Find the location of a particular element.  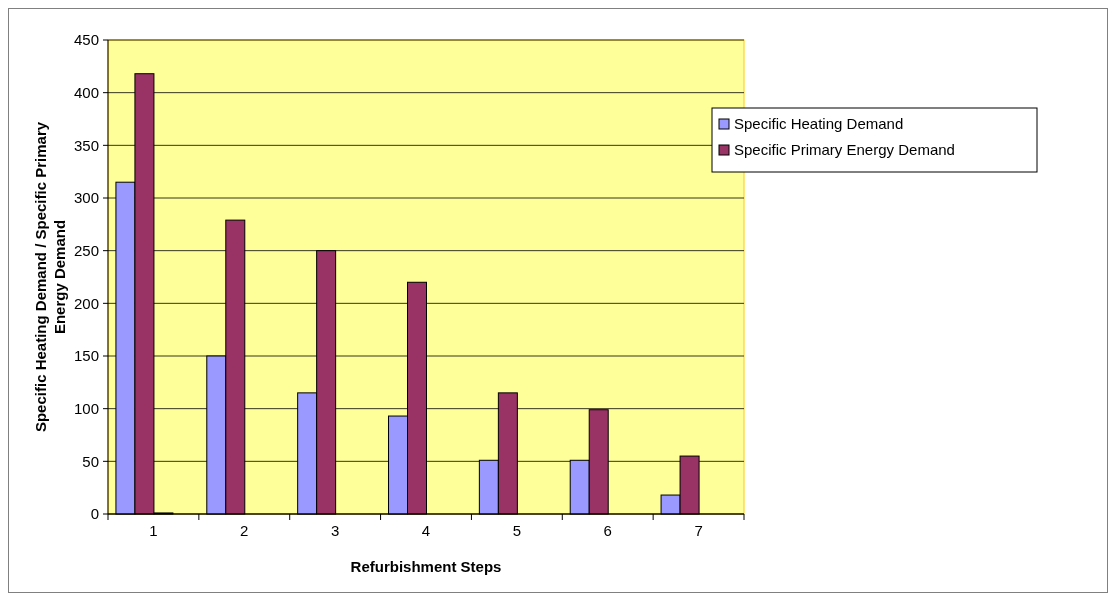

y-tick-label: 0 is located at coordinates (94, 514).